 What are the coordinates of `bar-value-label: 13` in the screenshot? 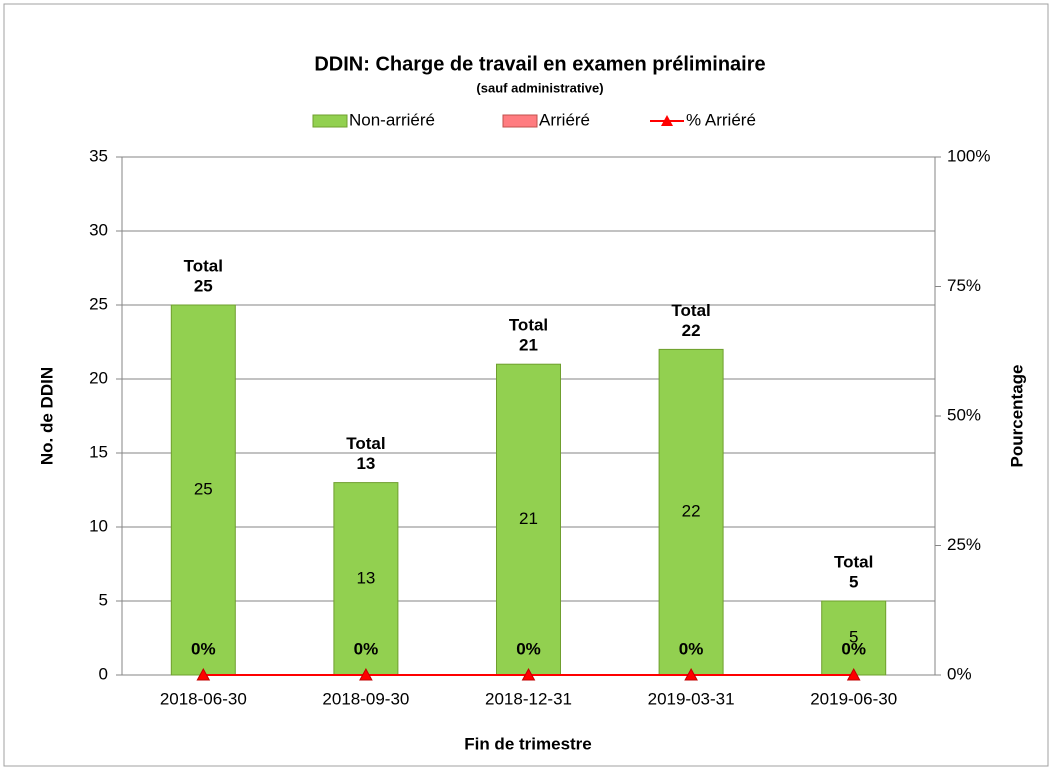 It's located at (365, 577).